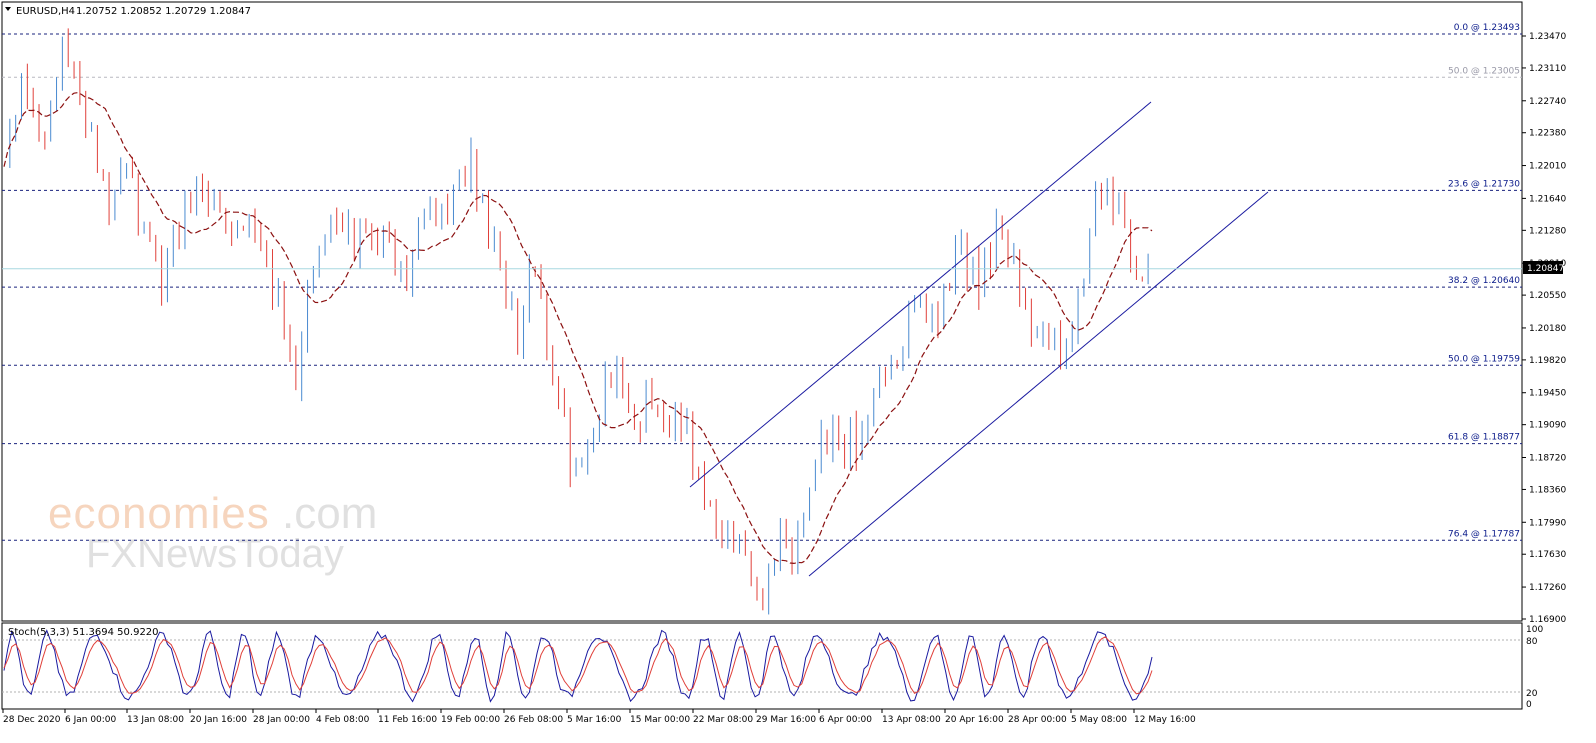 Image resolution: width=1596 pixels, height=743 pixels. What do you see at coordinates (281, 720) in the screenshot?
I see `x-tick-label: 28 Jan 00:00` at bounding box center [281, 720].